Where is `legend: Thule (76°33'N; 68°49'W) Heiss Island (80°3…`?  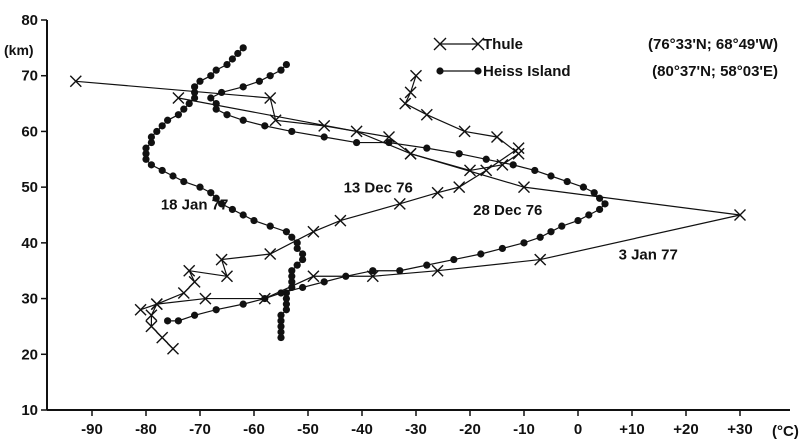
legend: Thule (76°33'N; 68°49'W) Heiss Island (80°3… is located at coordinates (605, 58).